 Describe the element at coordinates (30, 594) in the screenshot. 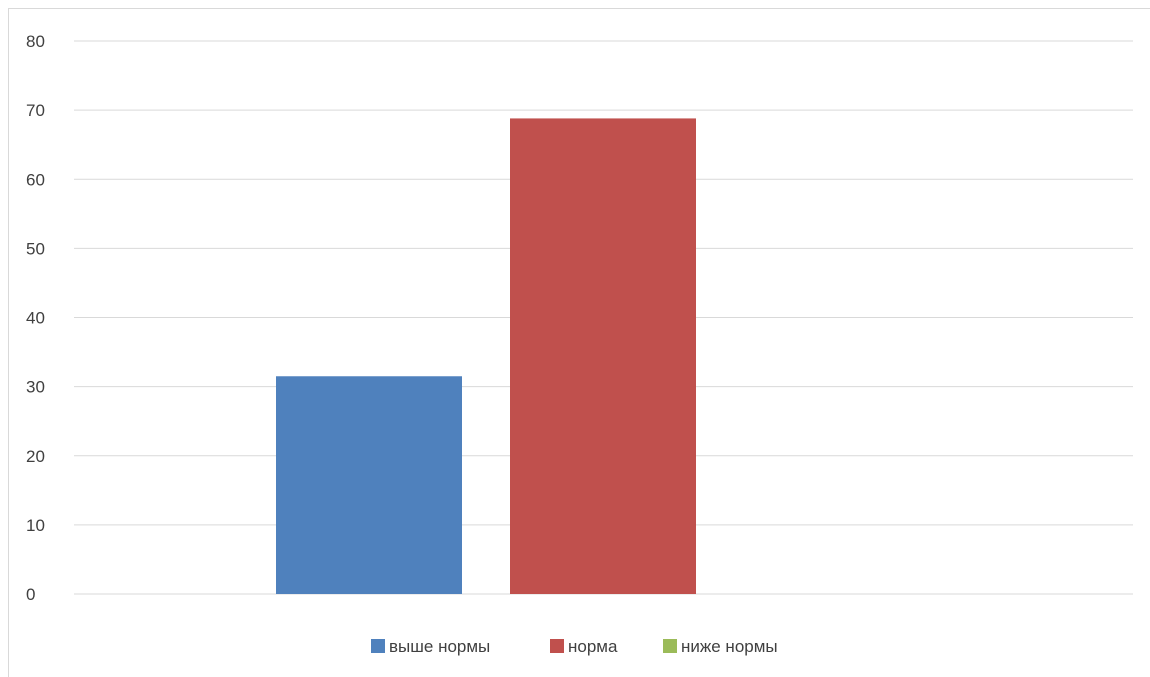

I see `y-tick-label: 0` at that location.